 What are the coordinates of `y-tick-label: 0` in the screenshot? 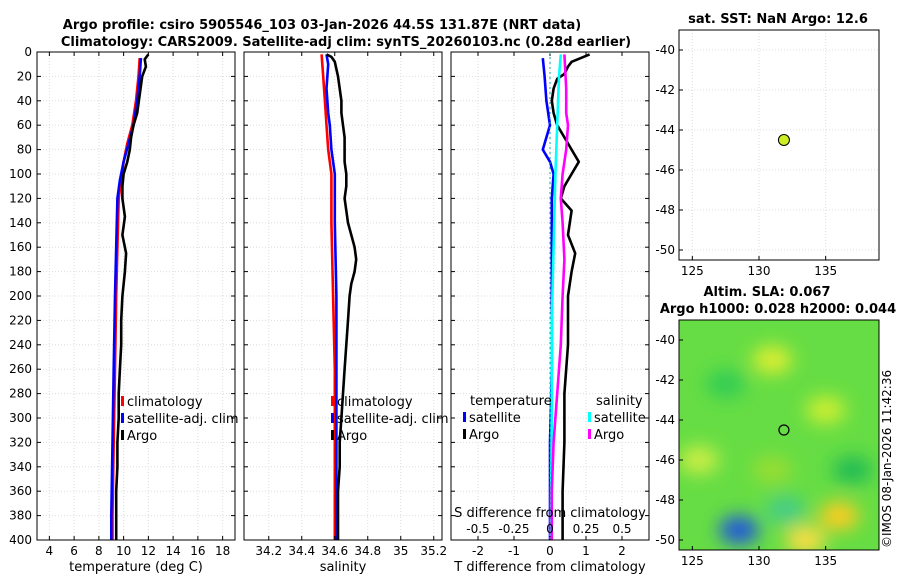 It's located at (28, 52).